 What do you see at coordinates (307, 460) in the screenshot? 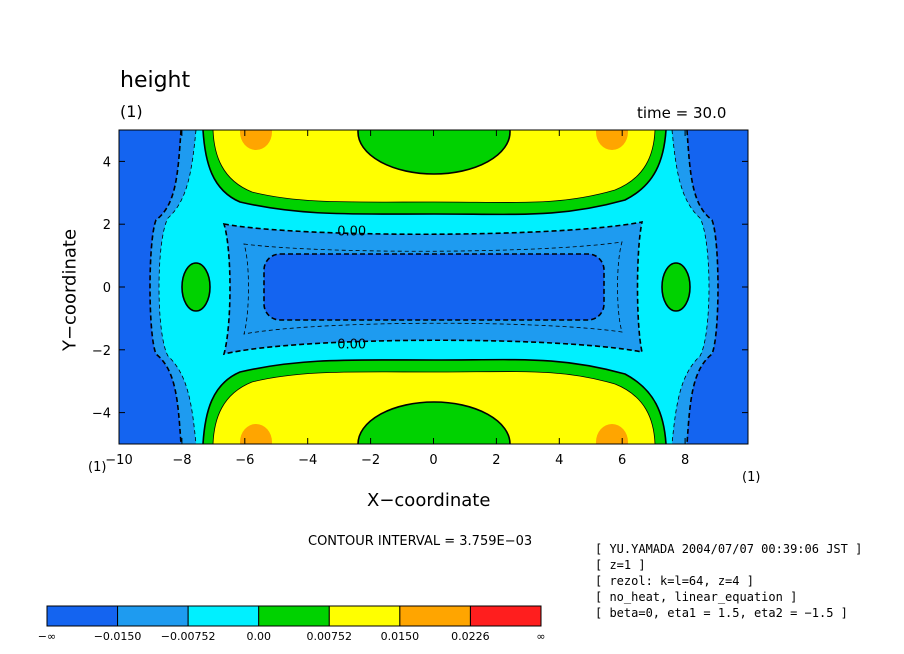
I see `x-tick-label: −4` at bounding box center [307, 460].